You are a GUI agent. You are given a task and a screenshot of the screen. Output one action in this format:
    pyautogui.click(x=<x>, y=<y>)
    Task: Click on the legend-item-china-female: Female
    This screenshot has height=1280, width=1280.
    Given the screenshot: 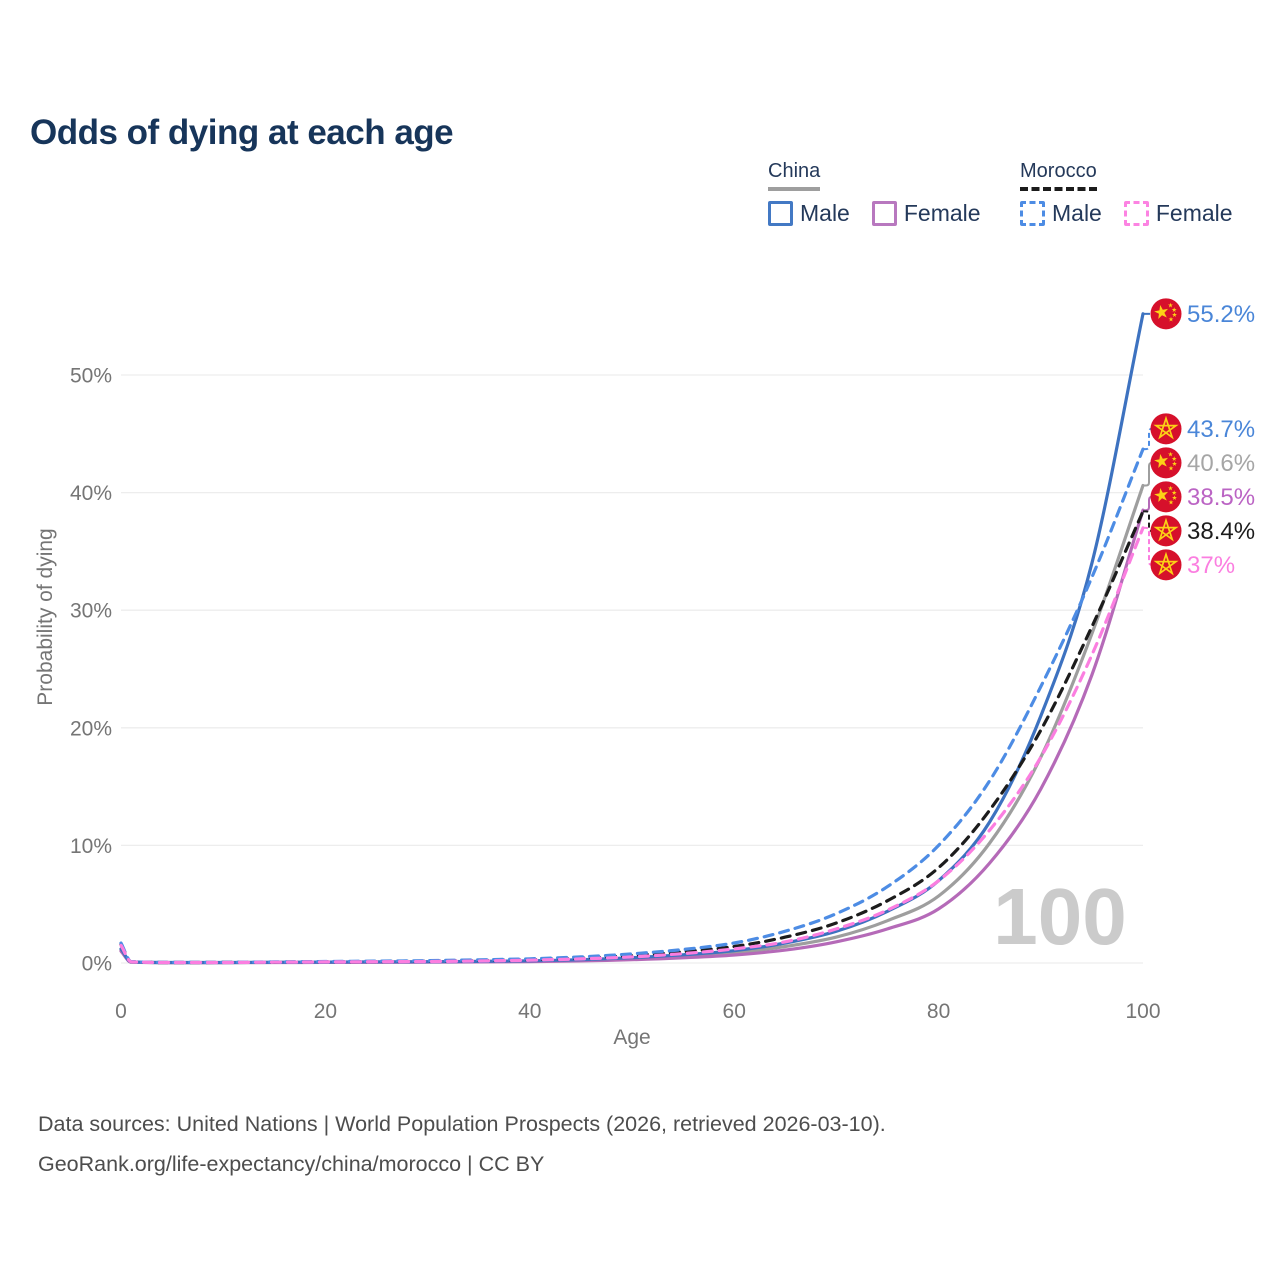 What is the action you would take?
    pyautogui.click(x=926, y=213)
    